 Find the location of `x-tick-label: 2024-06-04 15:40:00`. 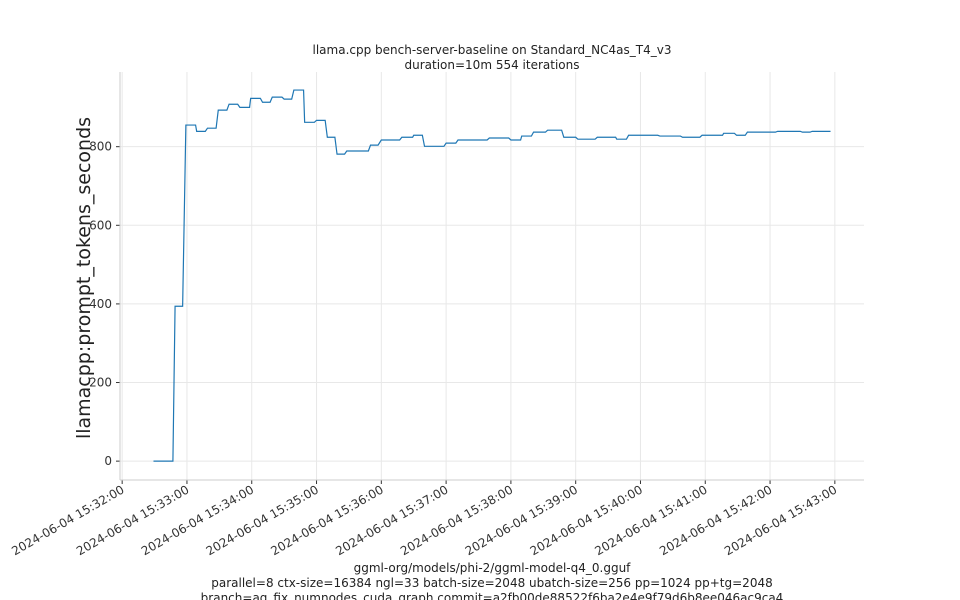

x-tick-label: 2024-06-04 15:40:00 is located at coordinates (586, 520).